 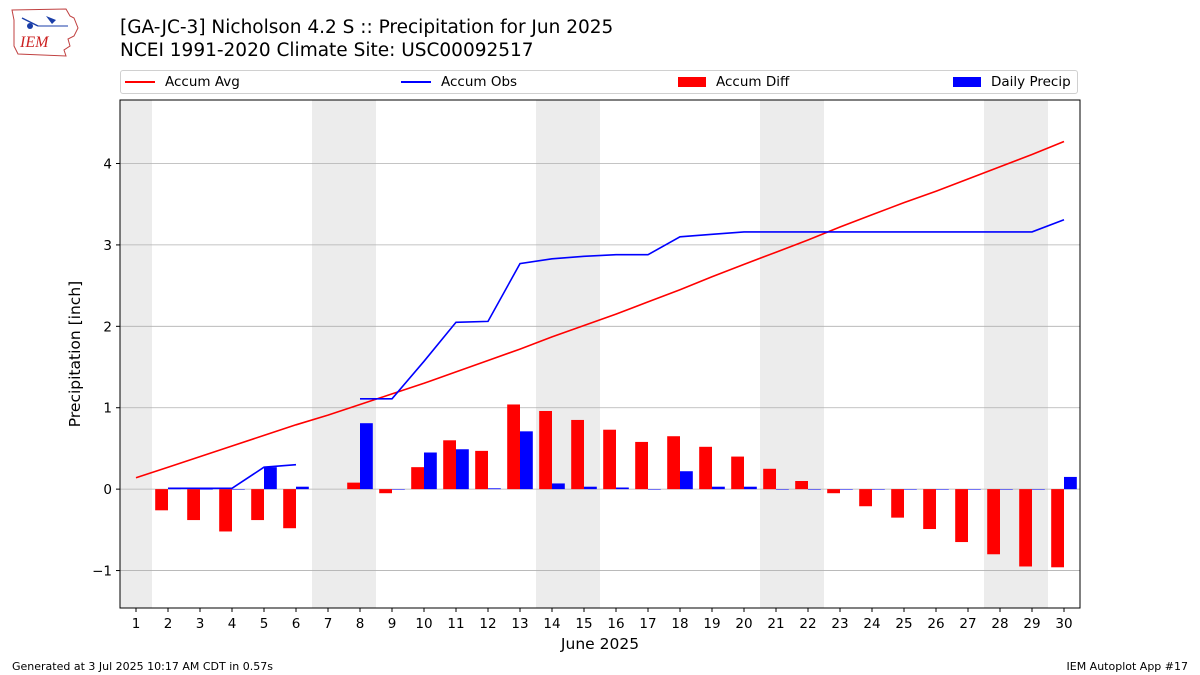 I want to click on x-tick-label: 18, so click(x=679, y=624).